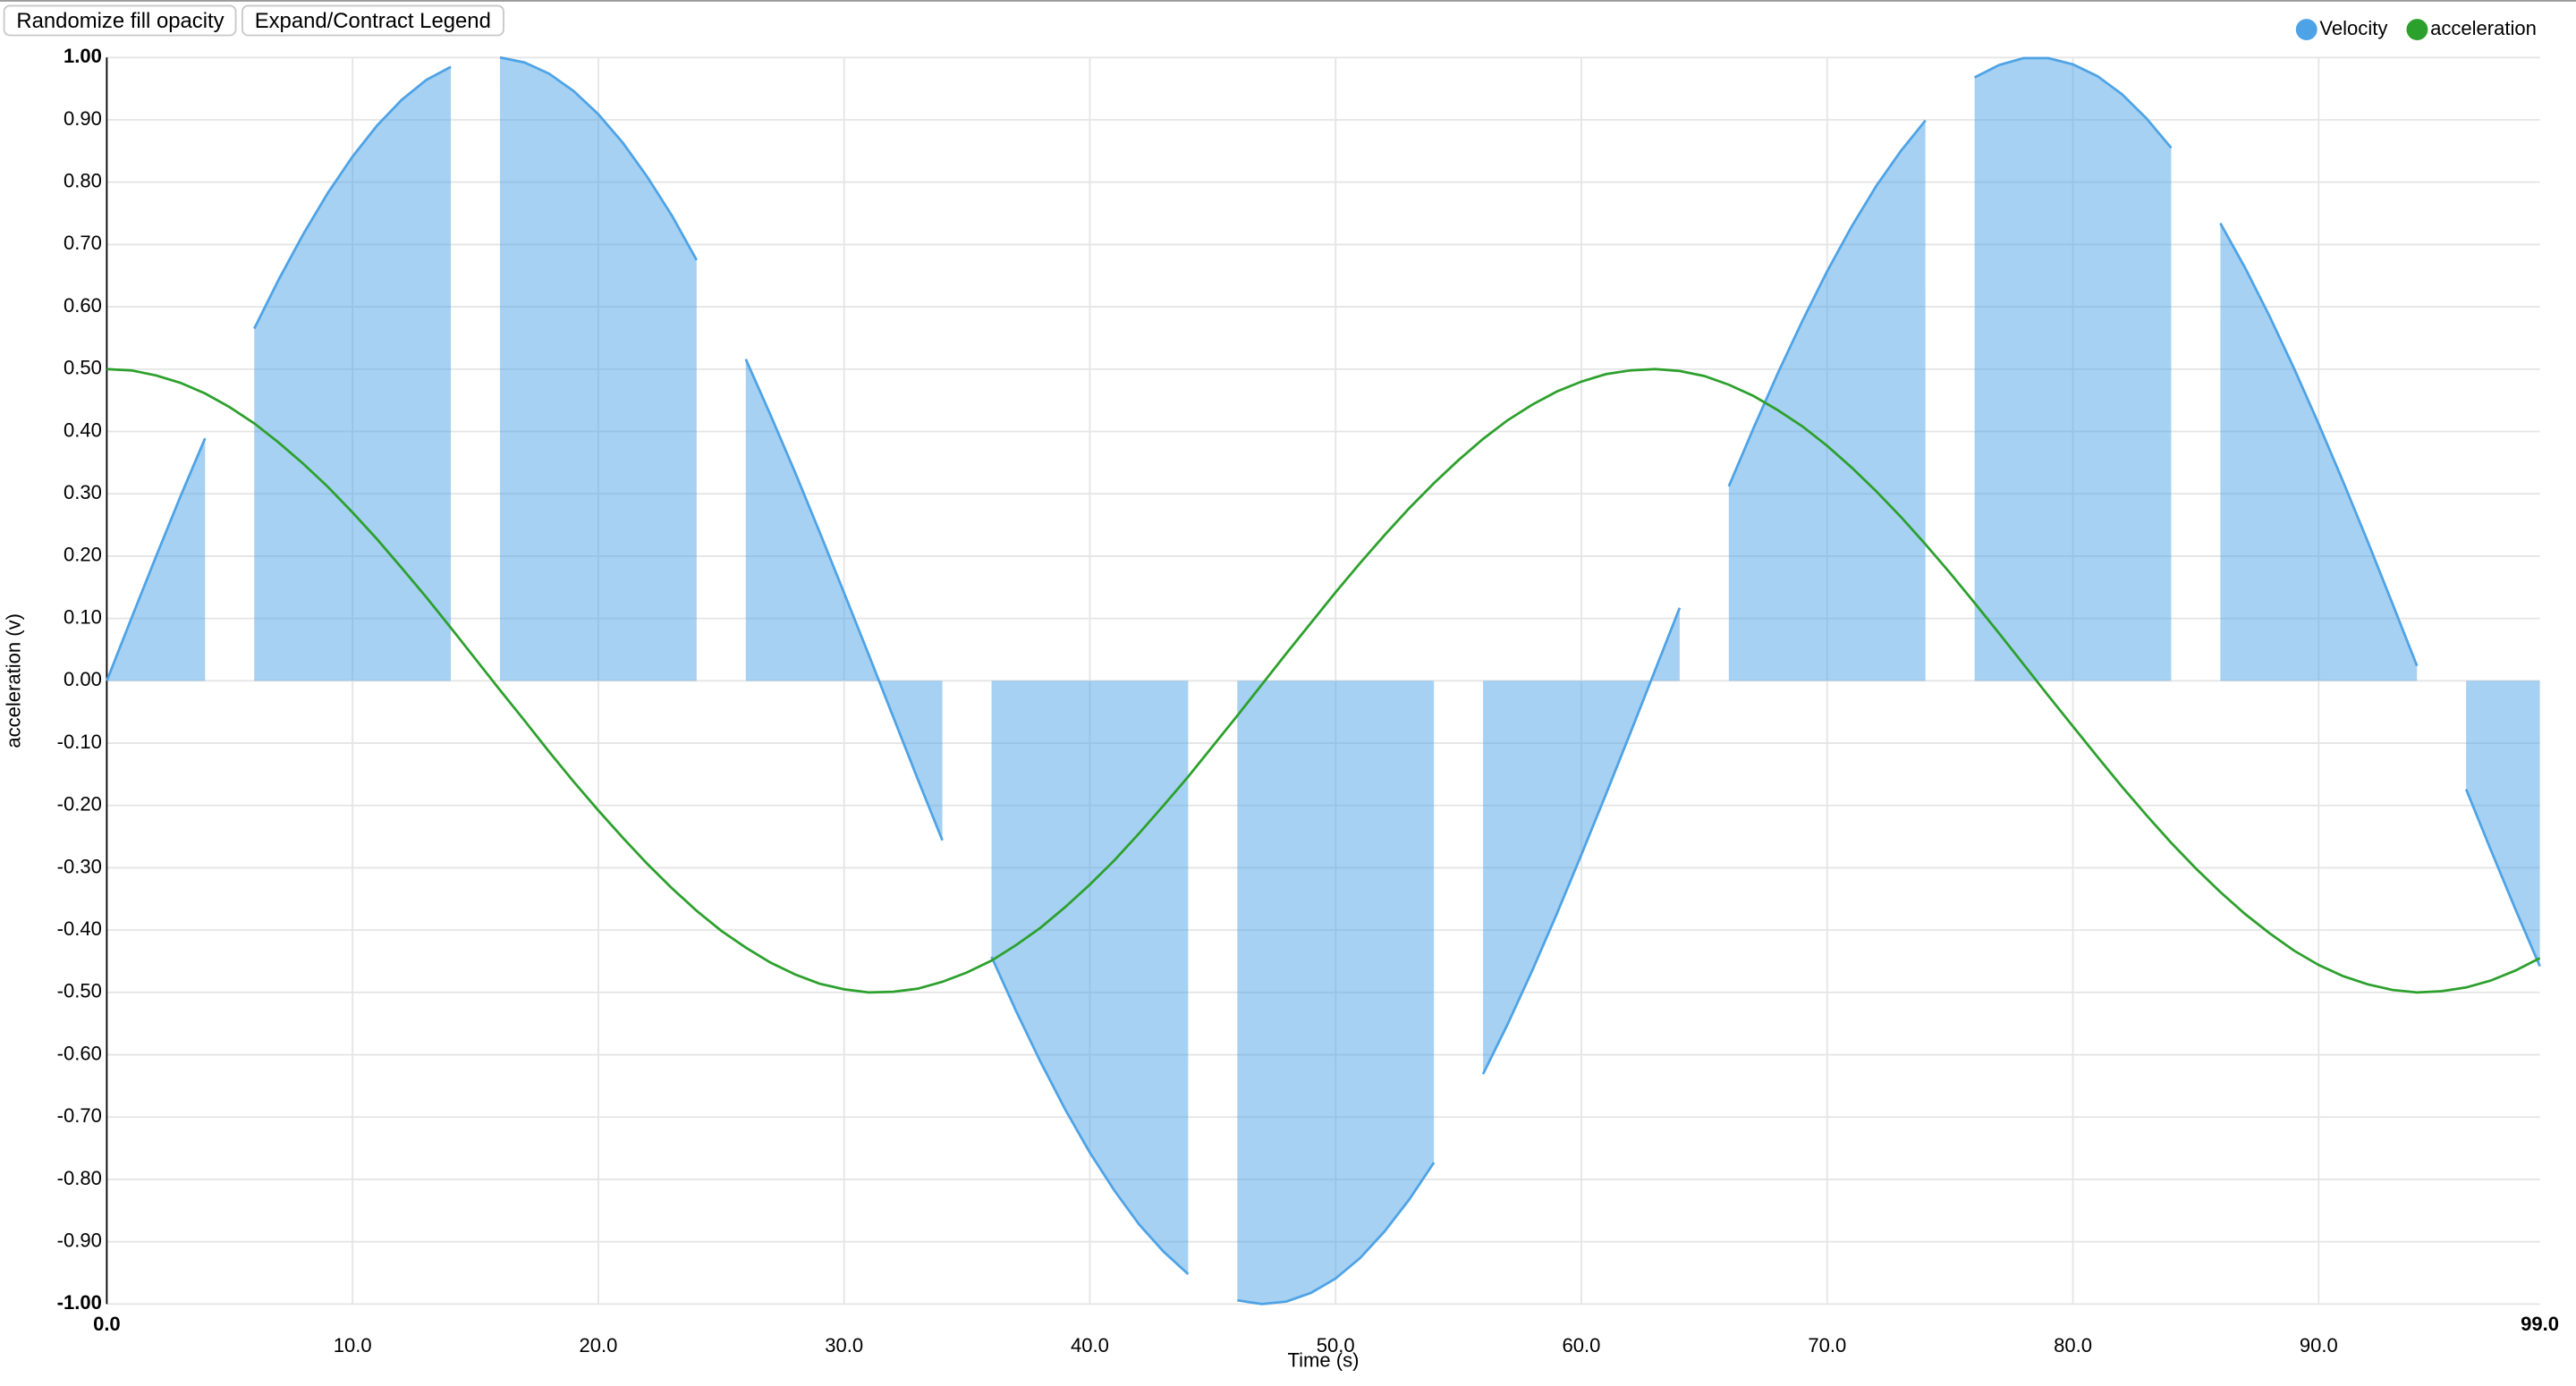  I want to click on legend-label: Velocity, so click(2353, 28).